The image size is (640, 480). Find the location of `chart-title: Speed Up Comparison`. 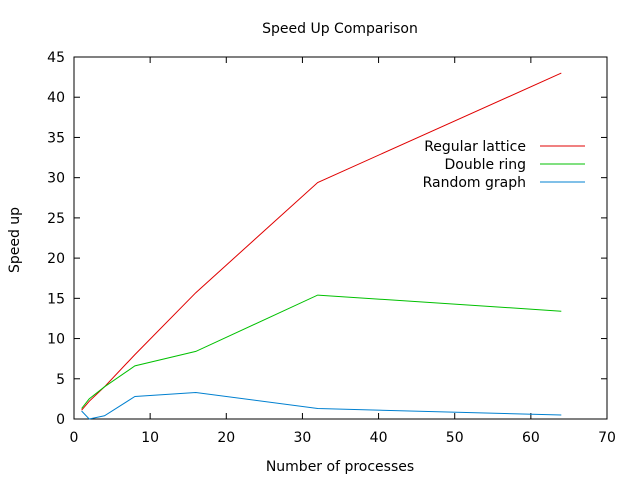

chart-title: Speed Up Comparison is located at coordinates (340, 29).